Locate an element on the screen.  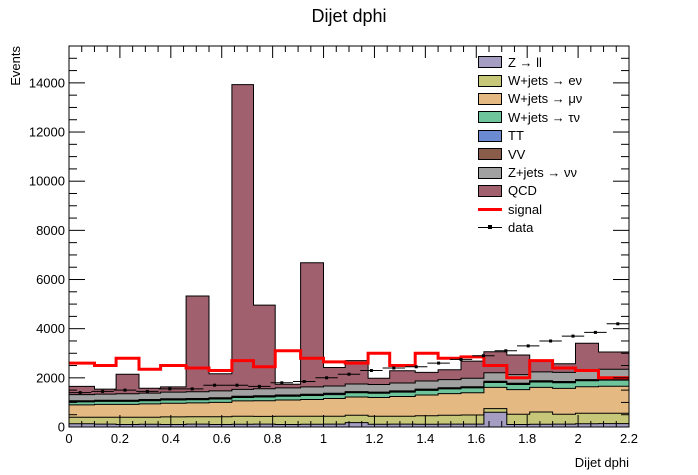
y-tick-label: 0 is located at coordinates (61, 427).